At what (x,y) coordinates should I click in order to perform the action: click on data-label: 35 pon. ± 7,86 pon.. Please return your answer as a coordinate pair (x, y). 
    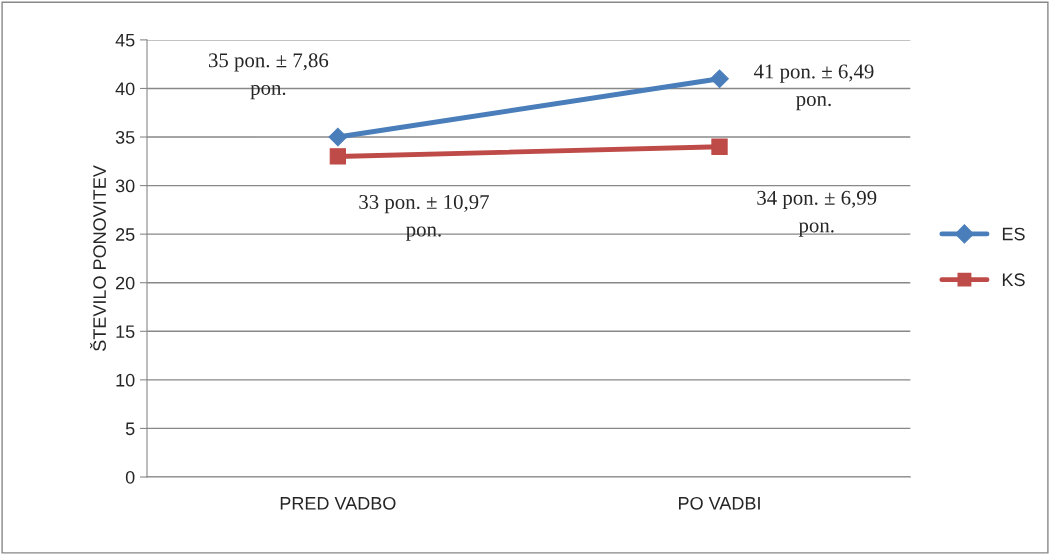
    Looking at the image, I should click on (268, 76).